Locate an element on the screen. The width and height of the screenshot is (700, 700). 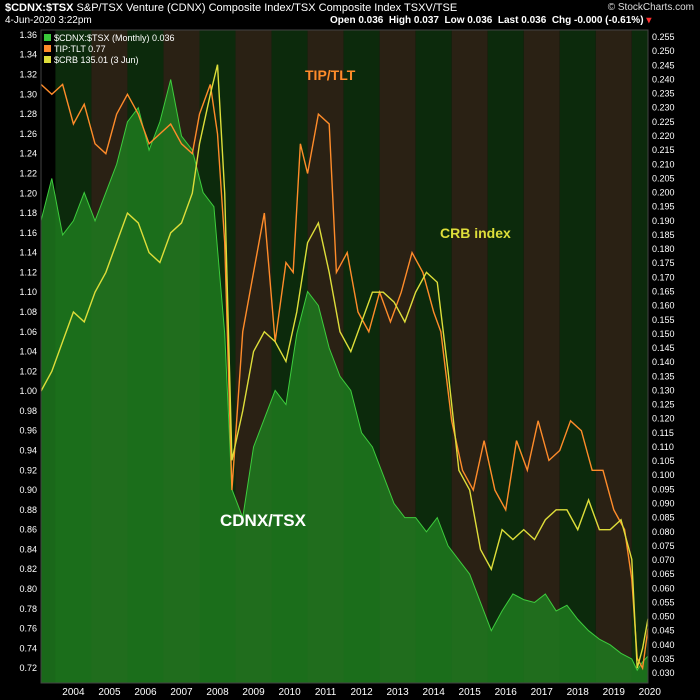
right-tick-label: 0.050 is located at coordinates (663, 617).